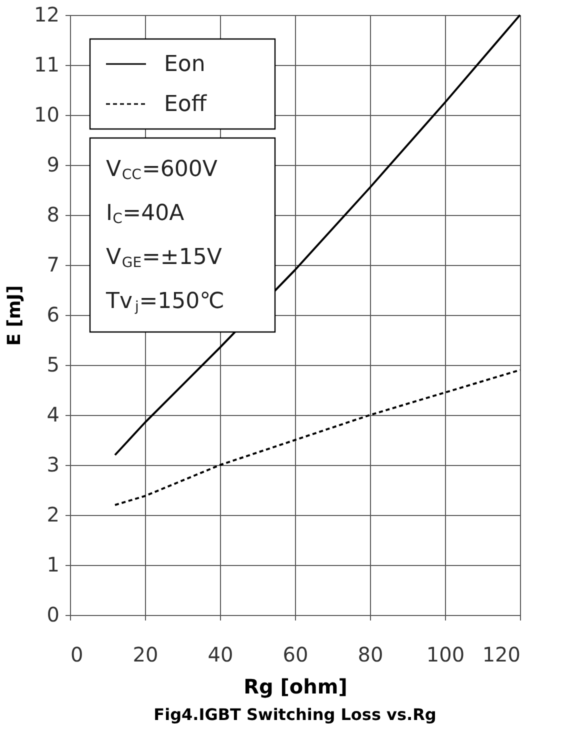  What do you see at coordinates (53, 314) in the screenshot?
I see `y-tick-label: 6` at bounding box center [53, 314].